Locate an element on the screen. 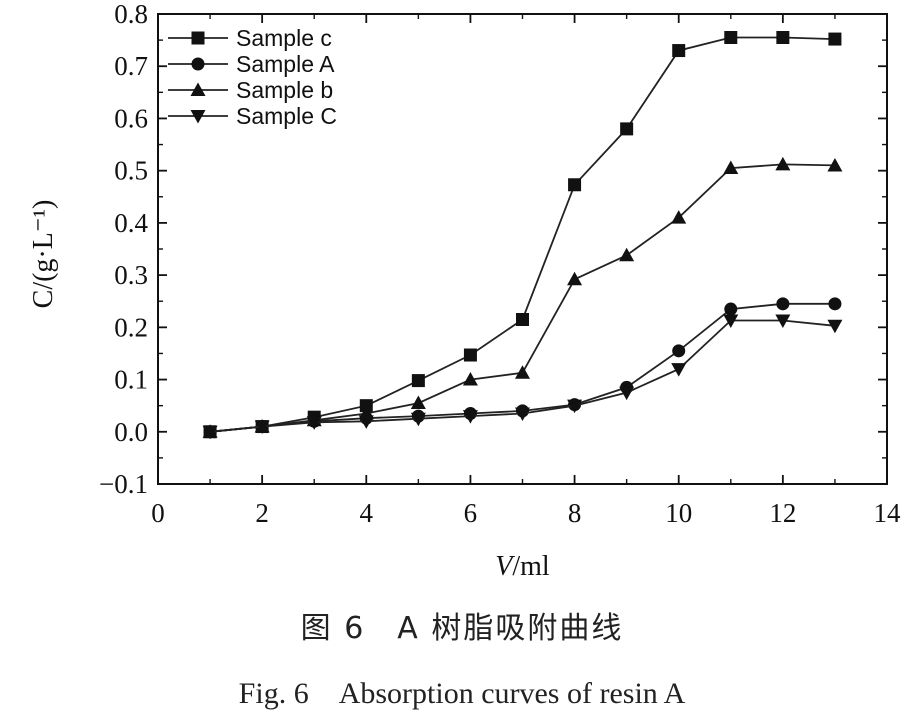 The height and width of the screenshot is (720, 924). y-tick-label: 0.6 is located at coordinates (131, 118).